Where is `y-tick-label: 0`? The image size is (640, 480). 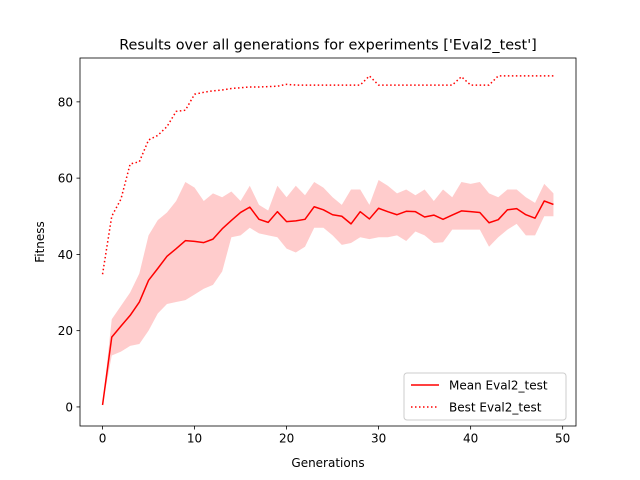 y-tick-label: 0 is located at coordinates (69, 407).